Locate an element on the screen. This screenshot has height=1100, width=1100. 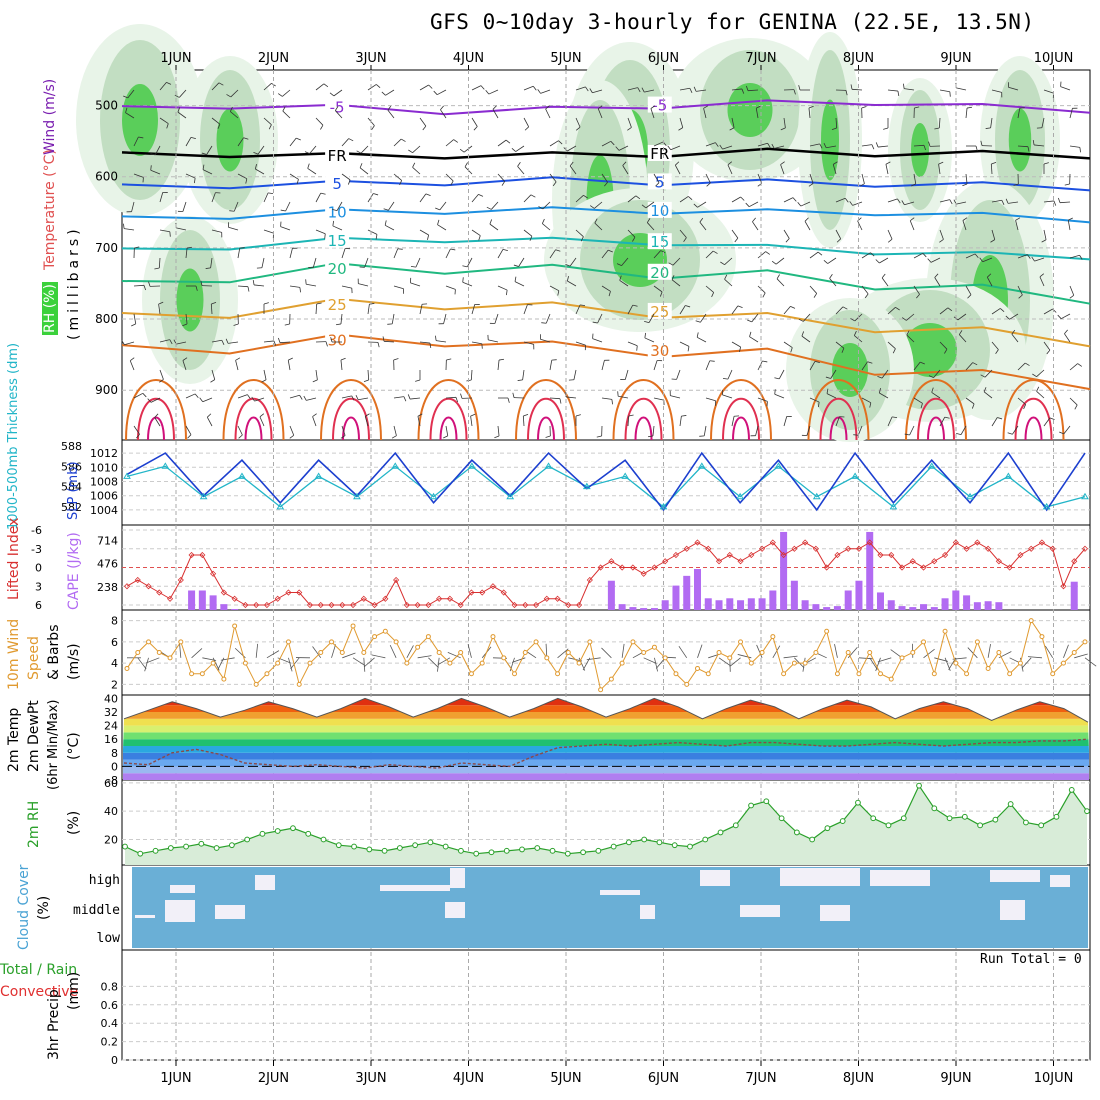
day-label-bottom: 5JUN is located at coordinates (565, 1078).